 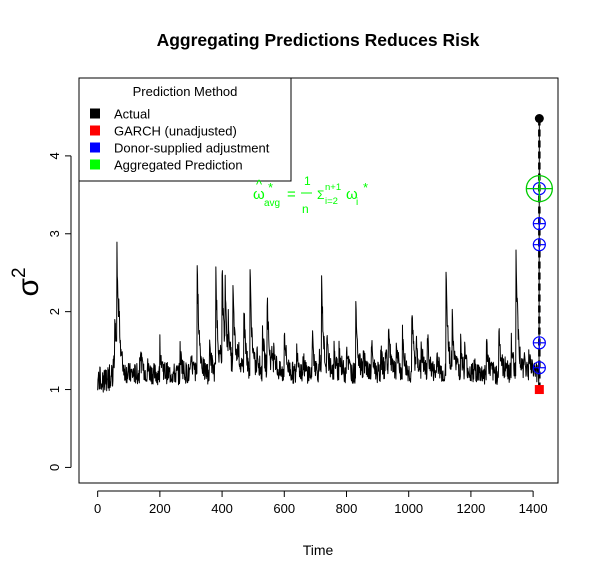 I want to click on annotation-star-i: *, so click(x=365, y=187).